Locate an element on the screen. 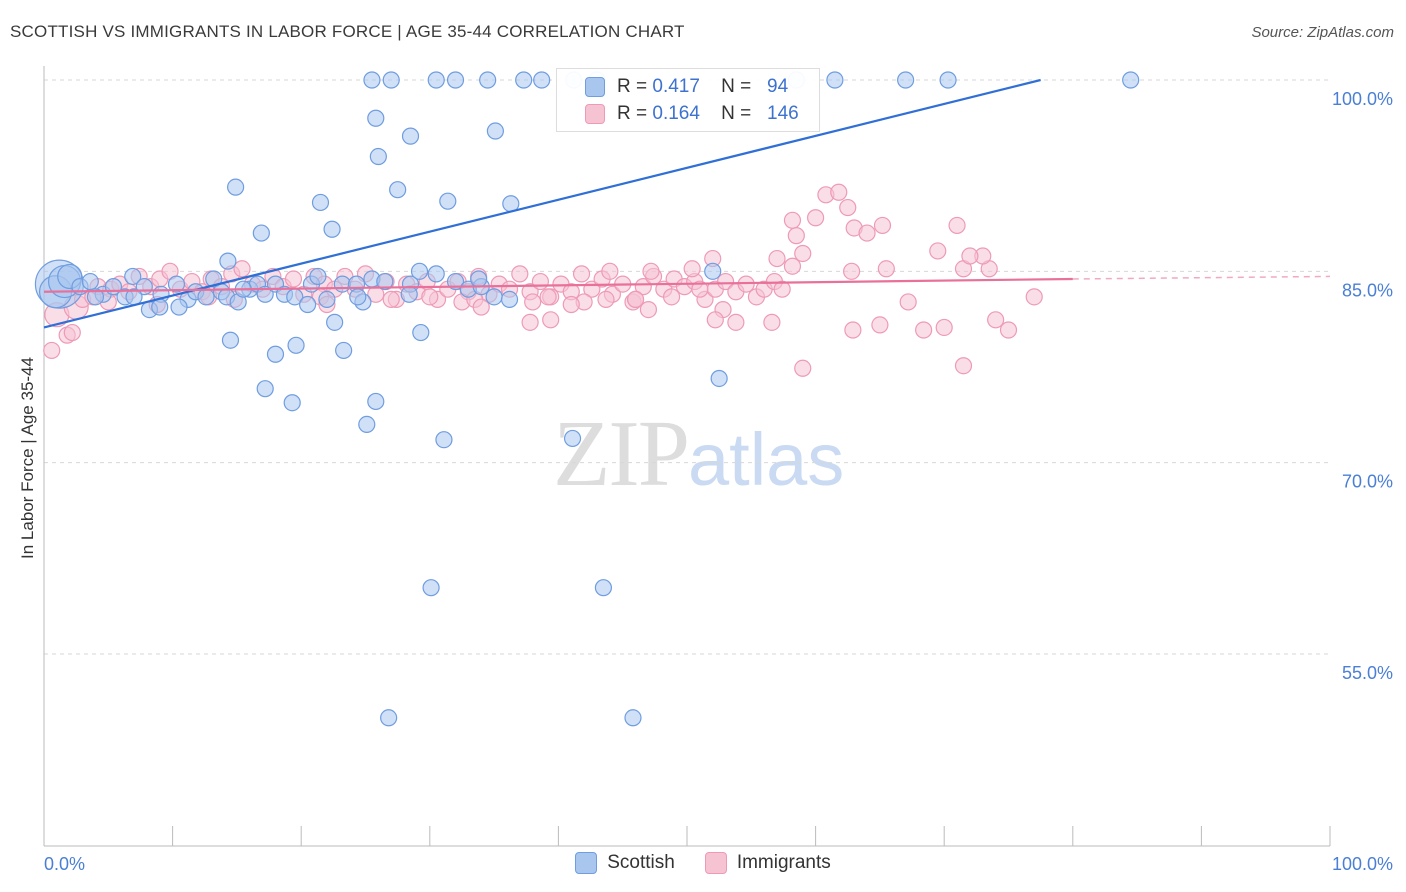 The height and width of the screenshot is (892, 1406). watermark: ZIPatlas is located at coordinates (698, 454).